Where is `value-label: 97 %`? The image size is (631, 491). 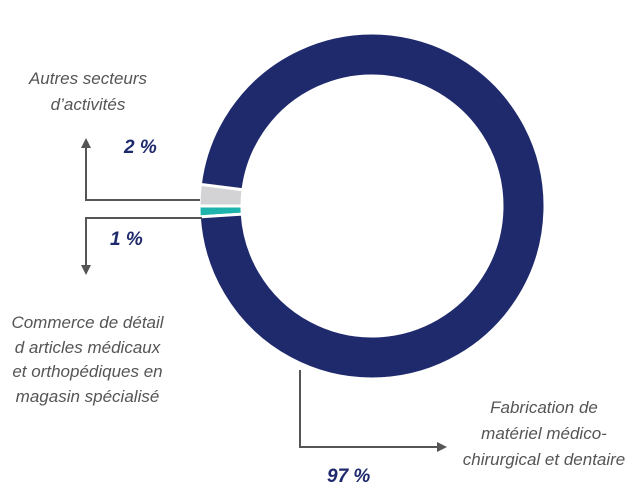 value-label: 97 % is located at coordinates (349, 476).